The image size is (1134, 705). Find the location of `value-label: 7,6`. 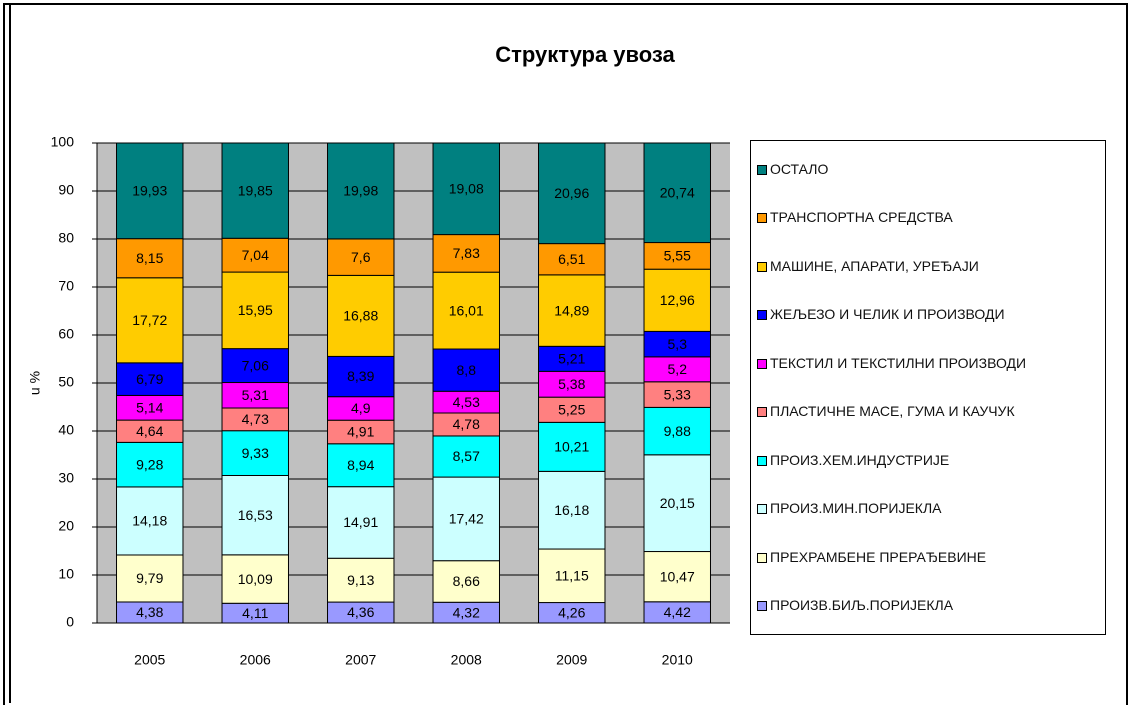

value-label: 7,6 is located at coordinates (361, 257).